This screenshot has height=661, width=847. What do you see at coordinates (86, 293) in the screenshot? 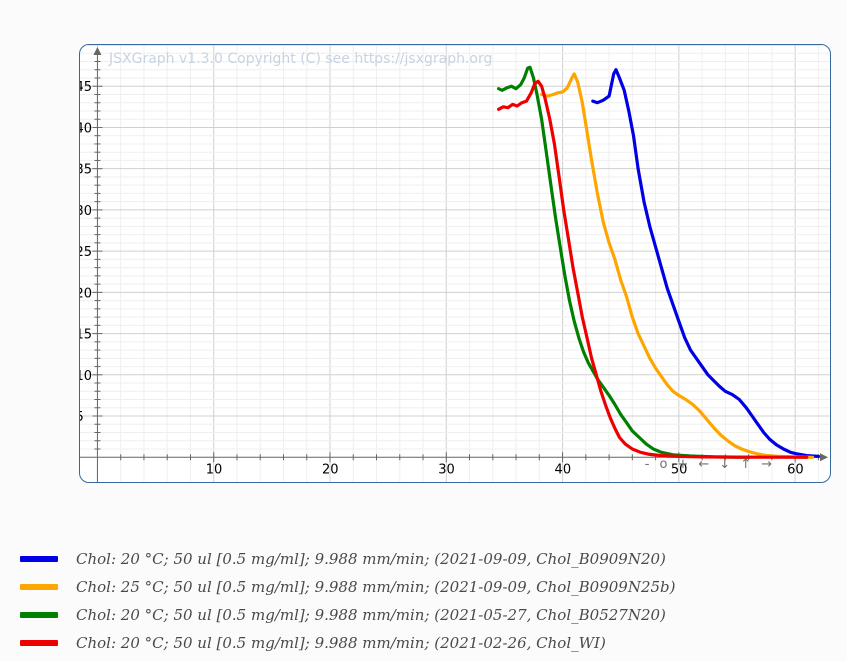
I see `y-tick-label: 20` at bounding box center [86, 293].